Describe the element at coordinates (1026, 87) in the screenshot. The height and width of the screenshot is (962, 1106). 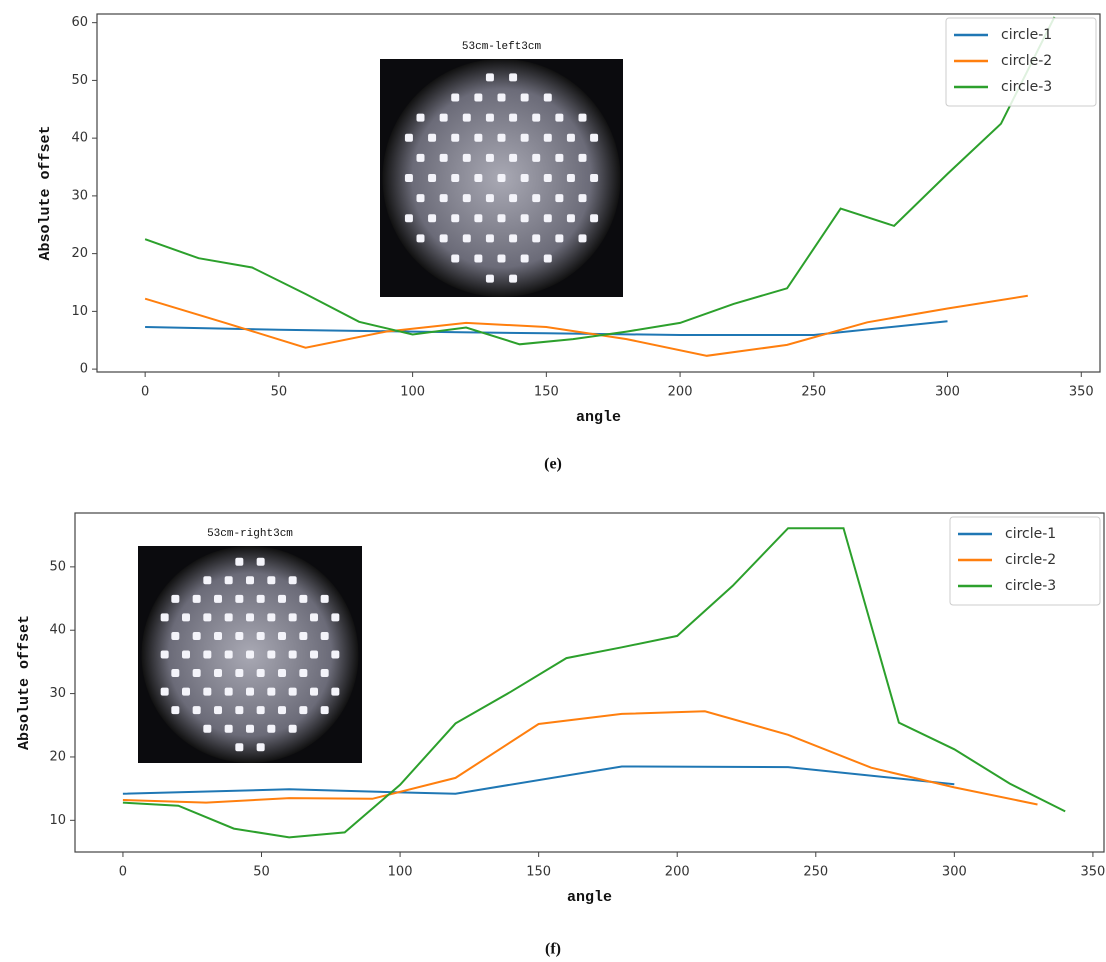
I see `legend-label: circle-3` at that location.